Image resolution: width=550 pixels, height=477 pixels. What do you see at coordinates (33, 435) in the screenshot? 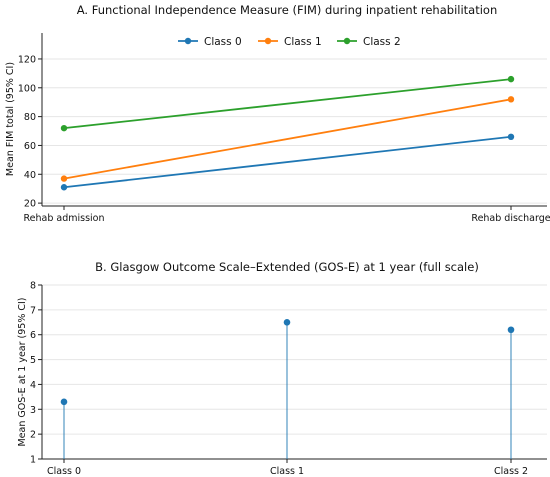
I see `y-tick-label: 2` at bounding box center [33, 435].